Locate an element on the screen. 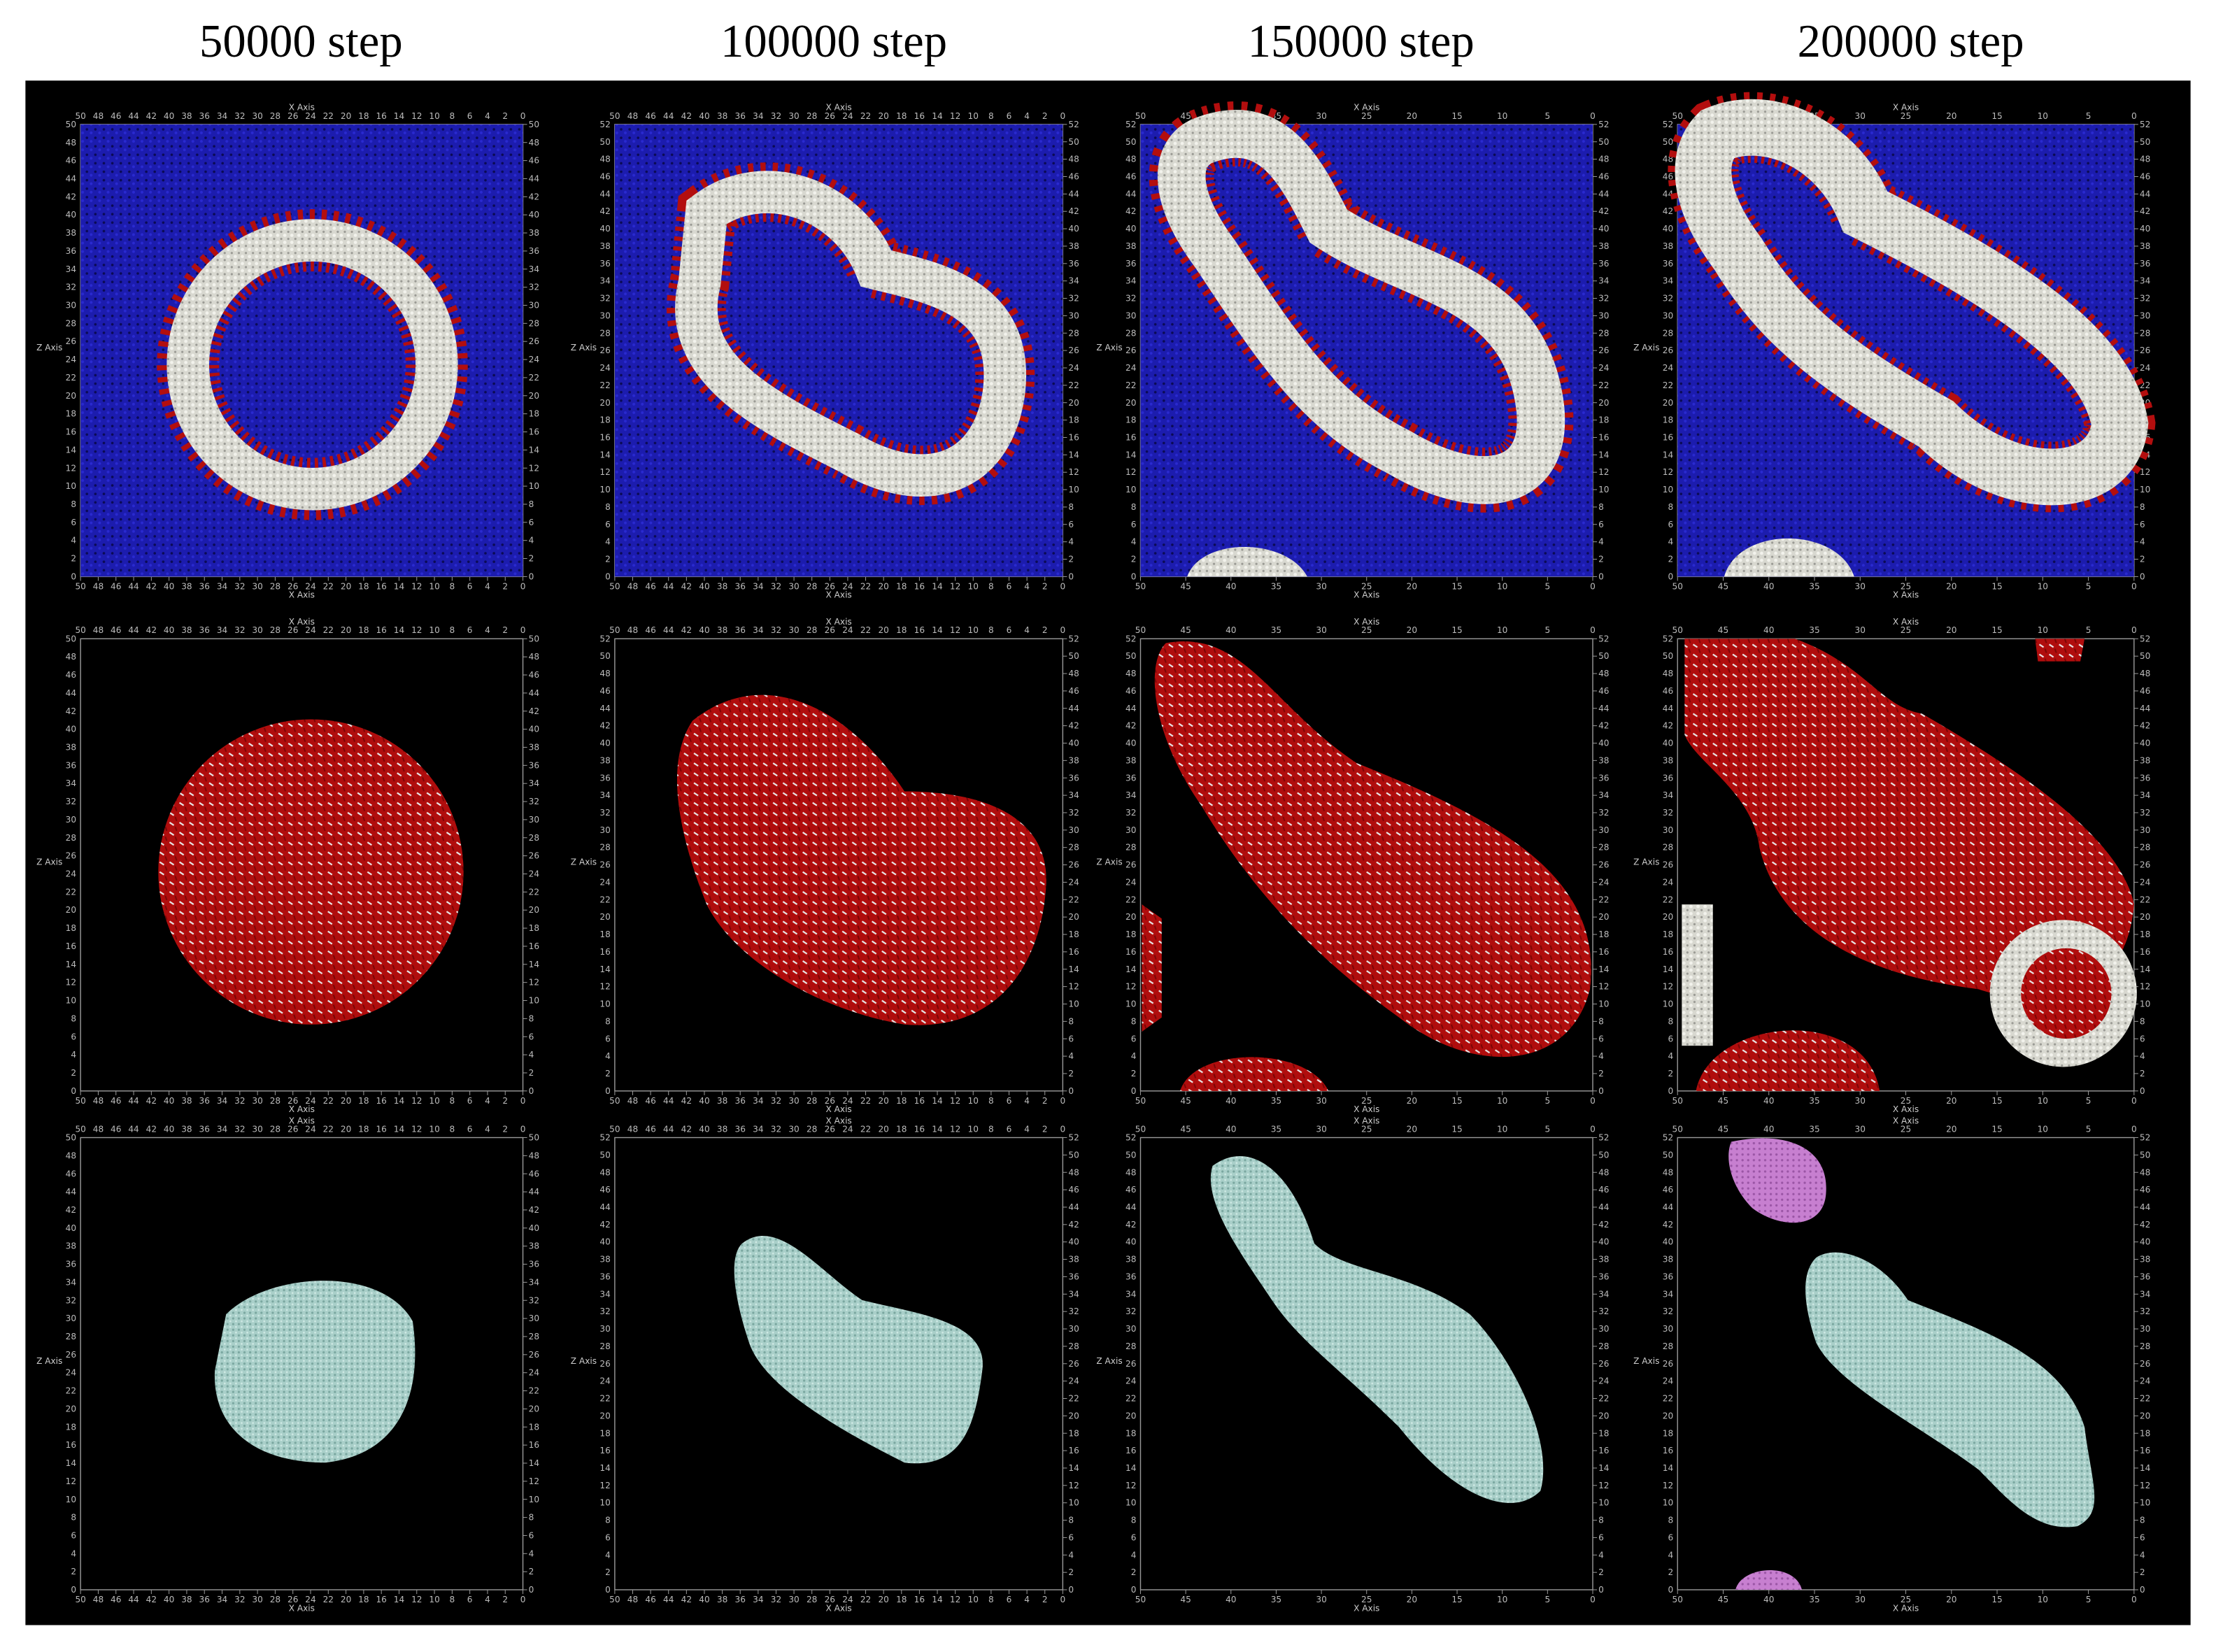 This screenshot has width=2216, height=1652. y-tick-label: 26 is located at coordinates (1668, 1364).